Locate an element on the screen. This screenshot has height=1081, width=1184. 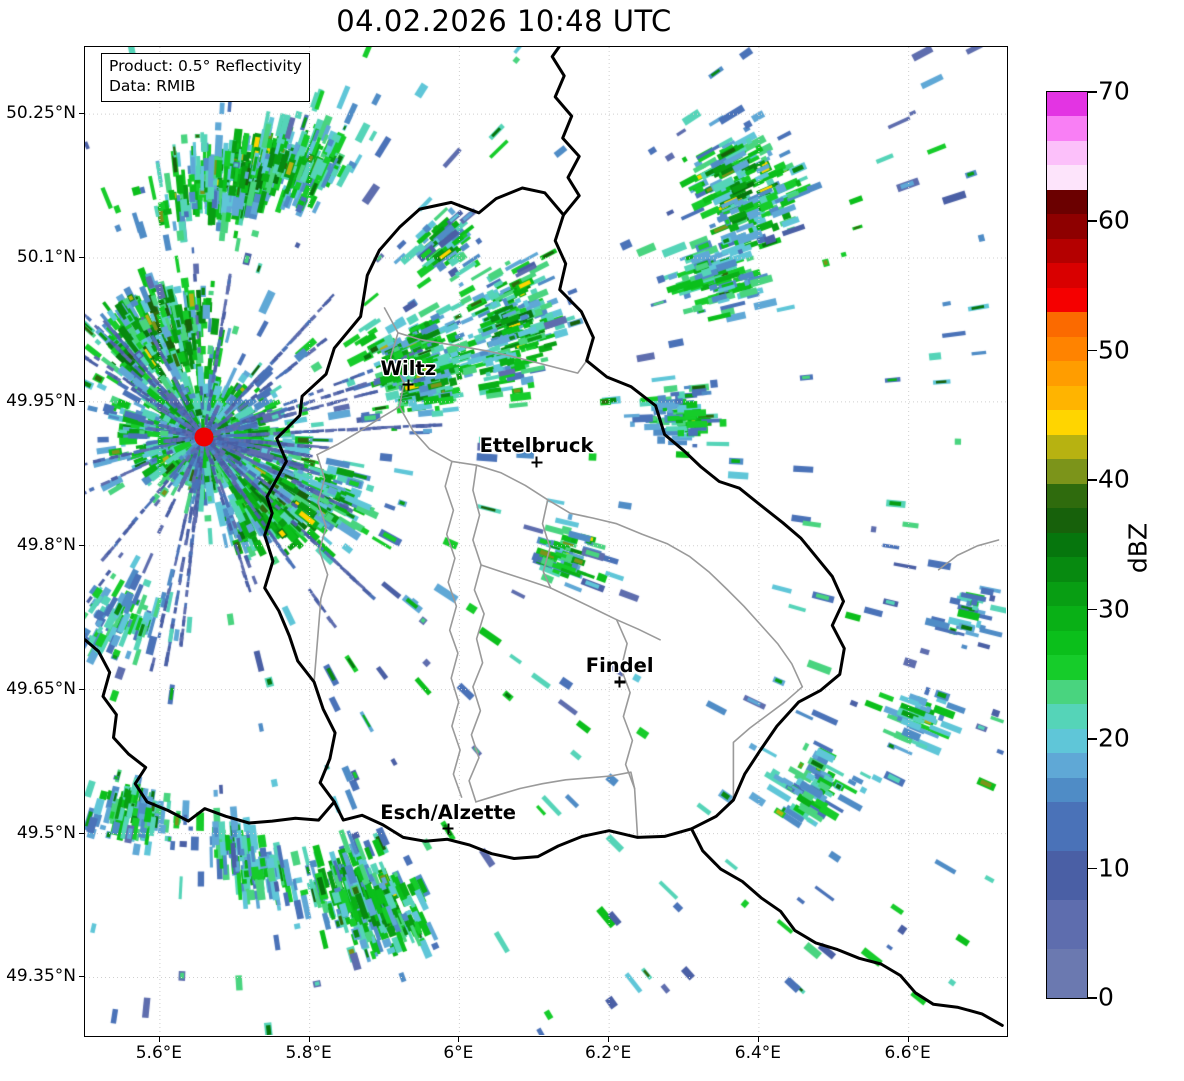
colorbar-tick-label: 20 is located at coordinates (1114, 738).